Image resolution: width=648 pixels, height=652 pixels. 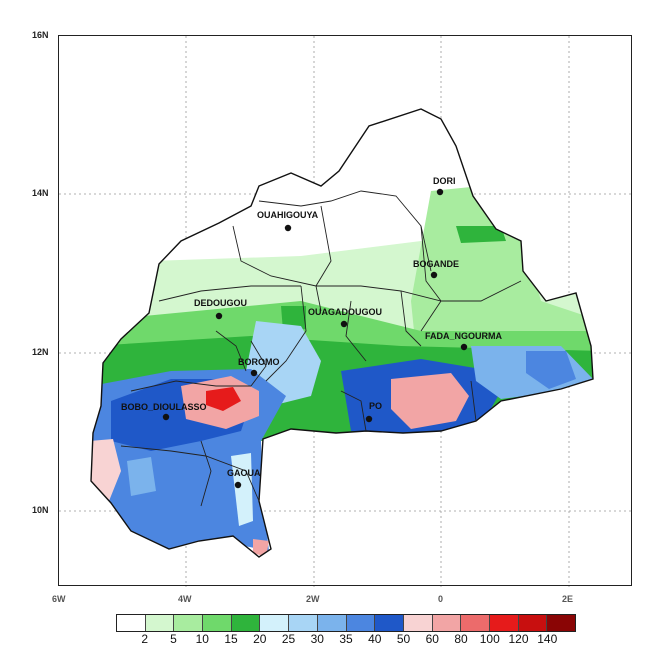 I want to click on colorbar-label: 80, so click(x=461, y=639).